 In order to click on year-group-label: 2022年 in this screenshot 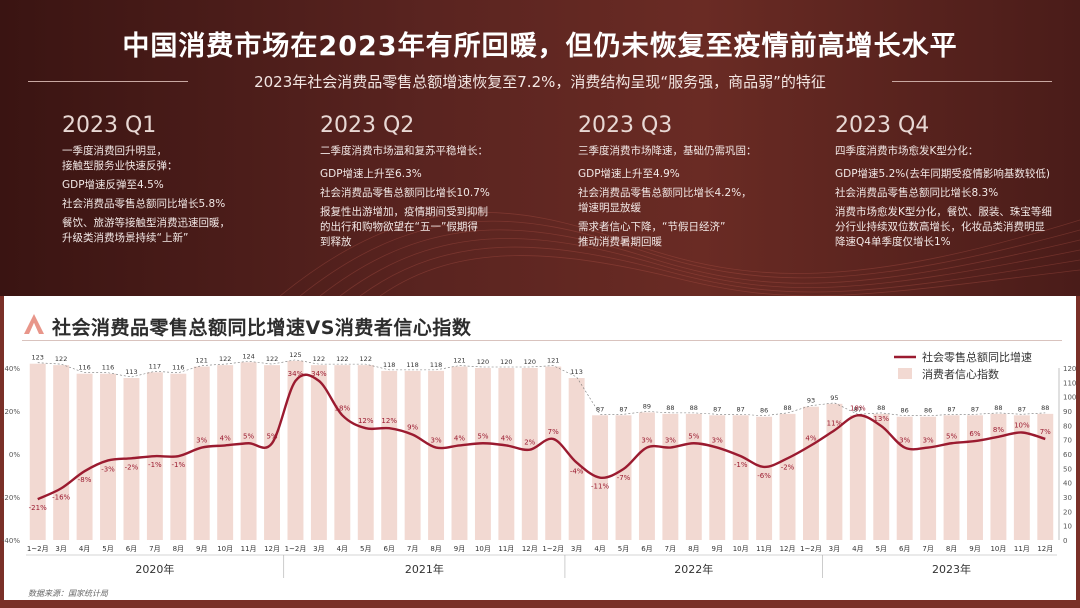, I will do `click(693, 569)`.